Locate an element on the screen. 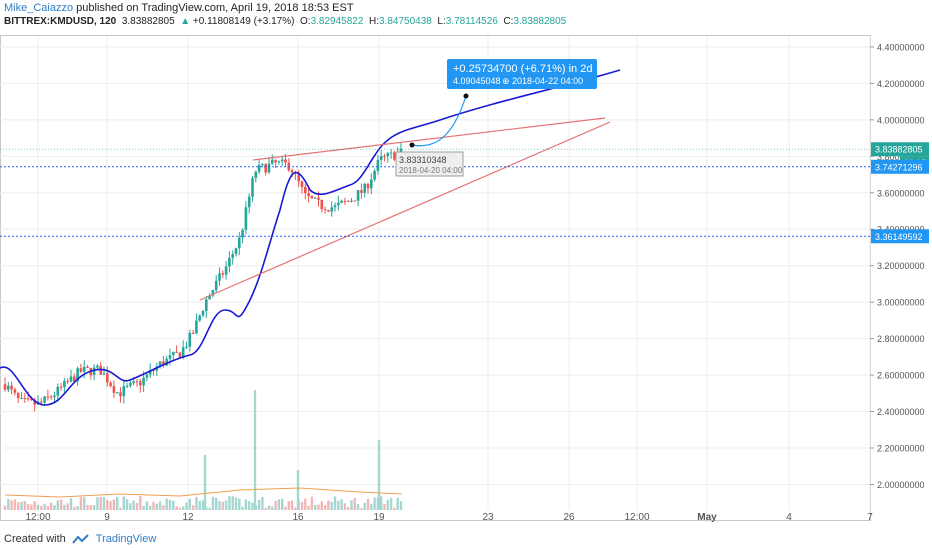 The image size is (932, 550). y-tick-label: 3.00000000 is located at coordinates (901, 303).